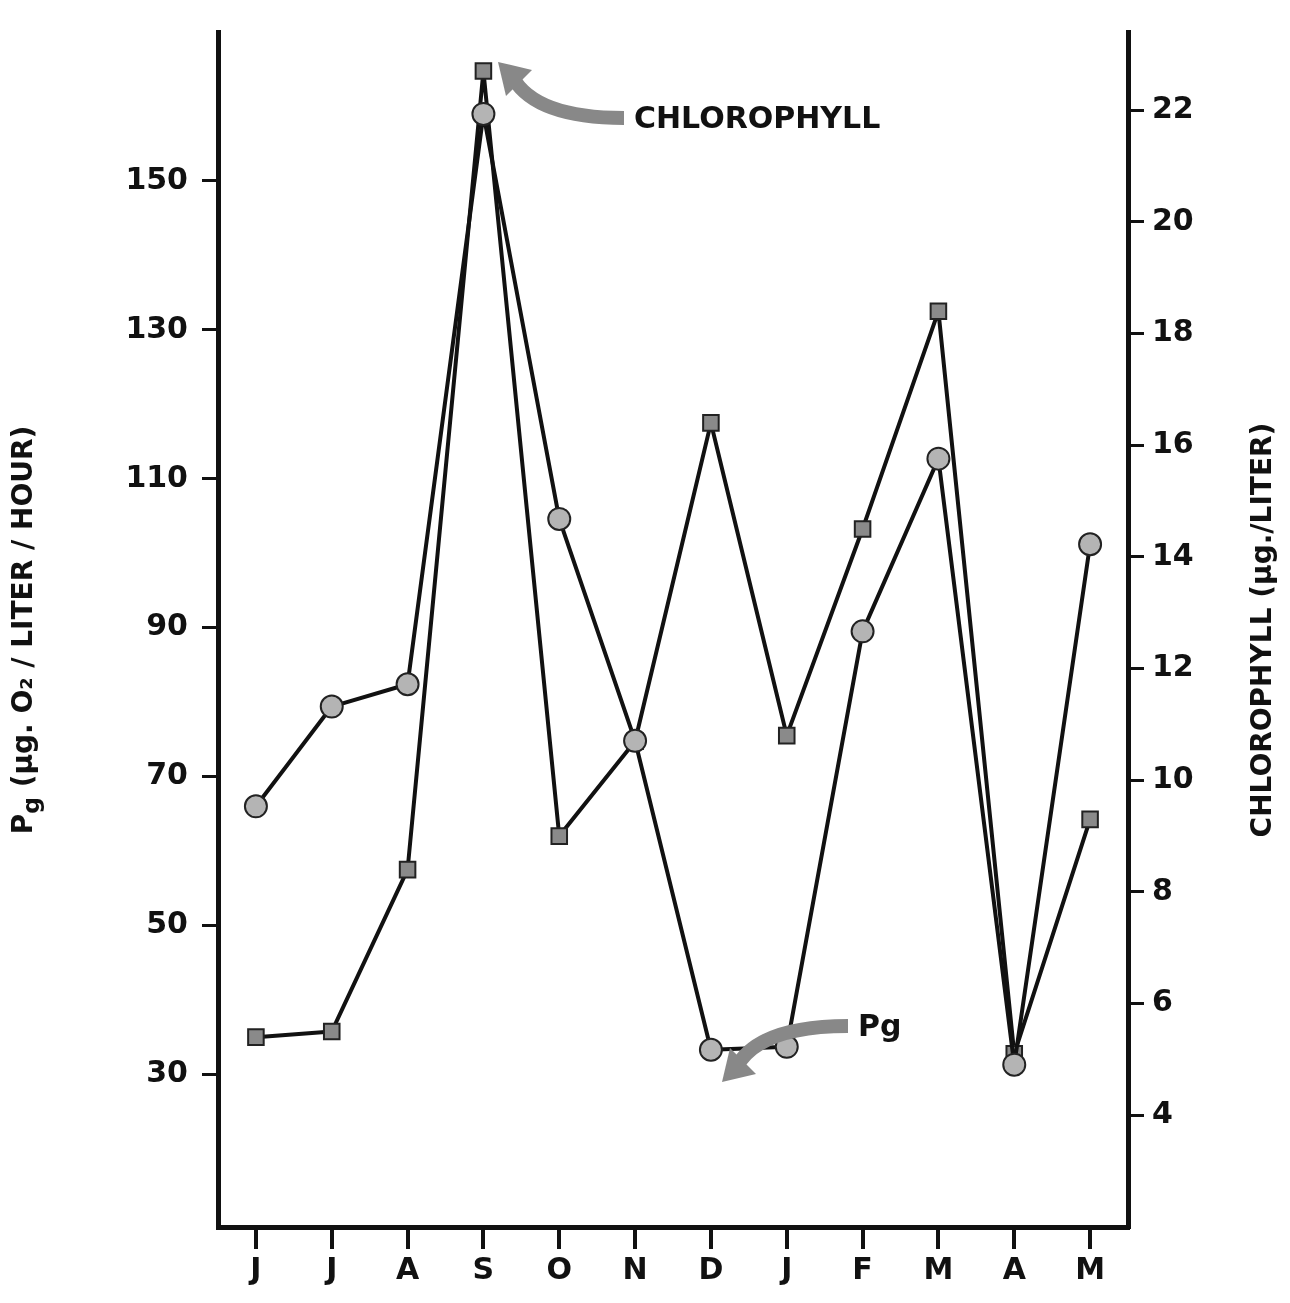 This screenshot has height=1303, width=1290. I want to click on y2-tick-label: 20, so click(1173, 219).